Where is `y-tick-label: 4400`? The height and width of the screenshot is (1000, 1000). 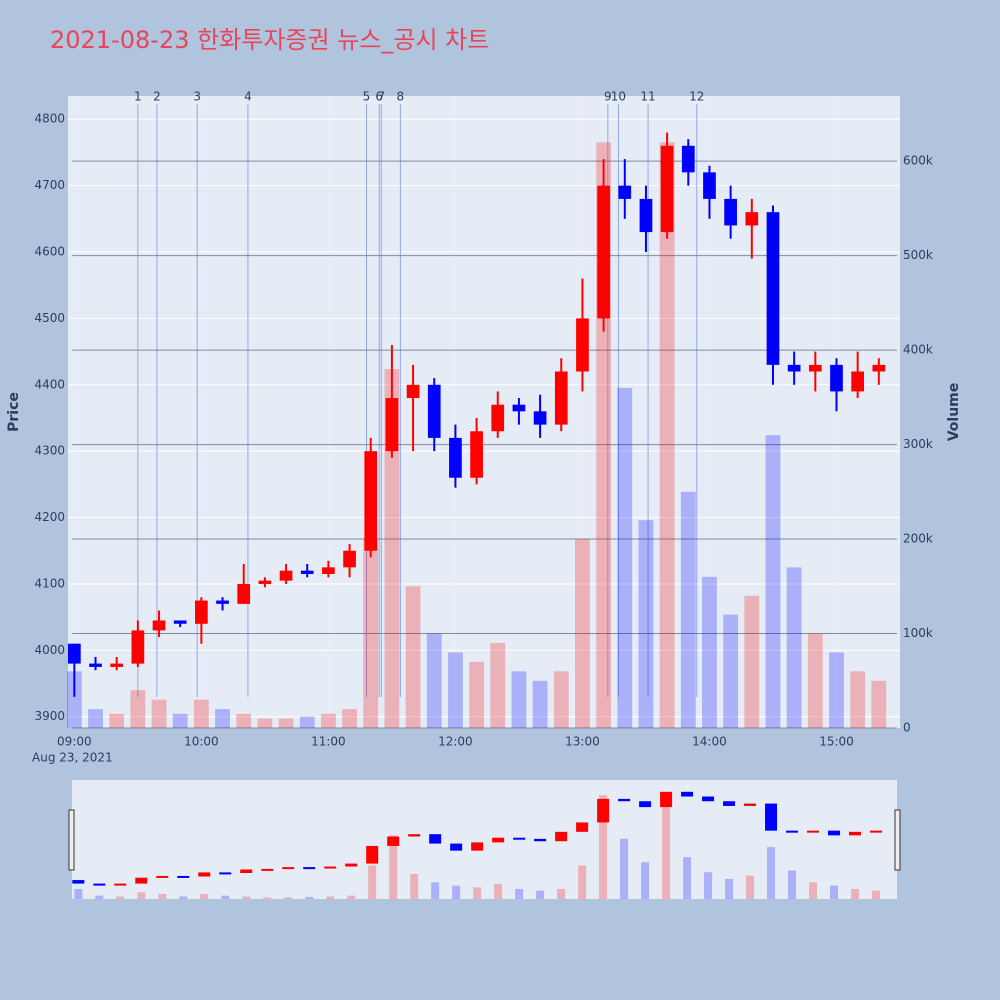 y-tick-label: 4400 is located at coordinates (49, 384).